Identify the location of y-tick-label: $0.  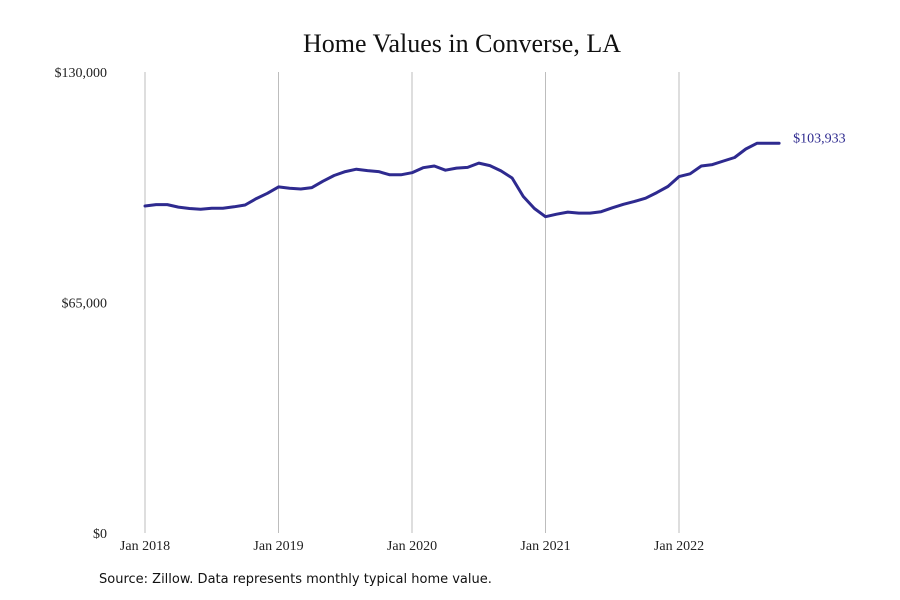
(100, 534).